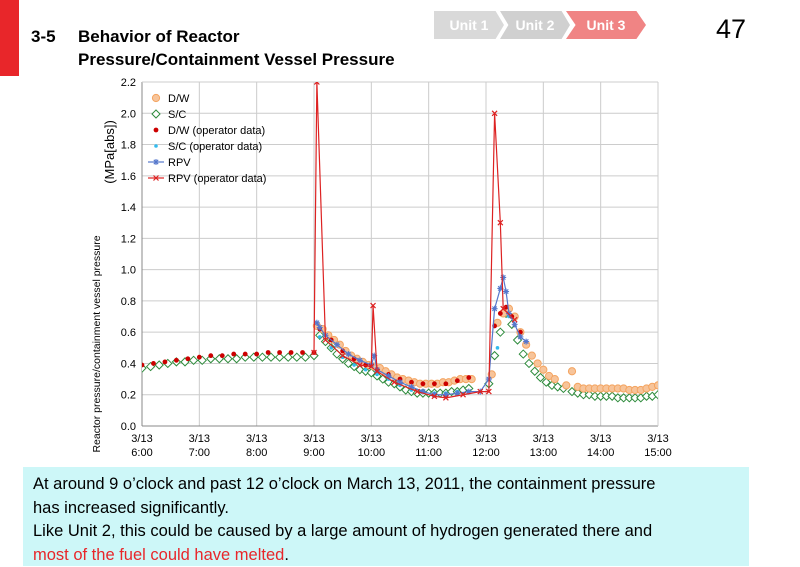  What do you see at coordinates (128, 114) in the screenshot?
I see `y-tick-label: 2.0` at bounding box center [128, 114].